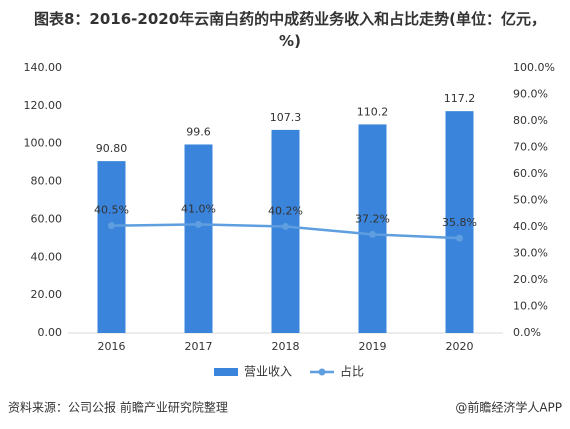  Describe the element at coordinates (530, 306) in the screenshot. I see `y2-tick-label: 10.0%` at that location.